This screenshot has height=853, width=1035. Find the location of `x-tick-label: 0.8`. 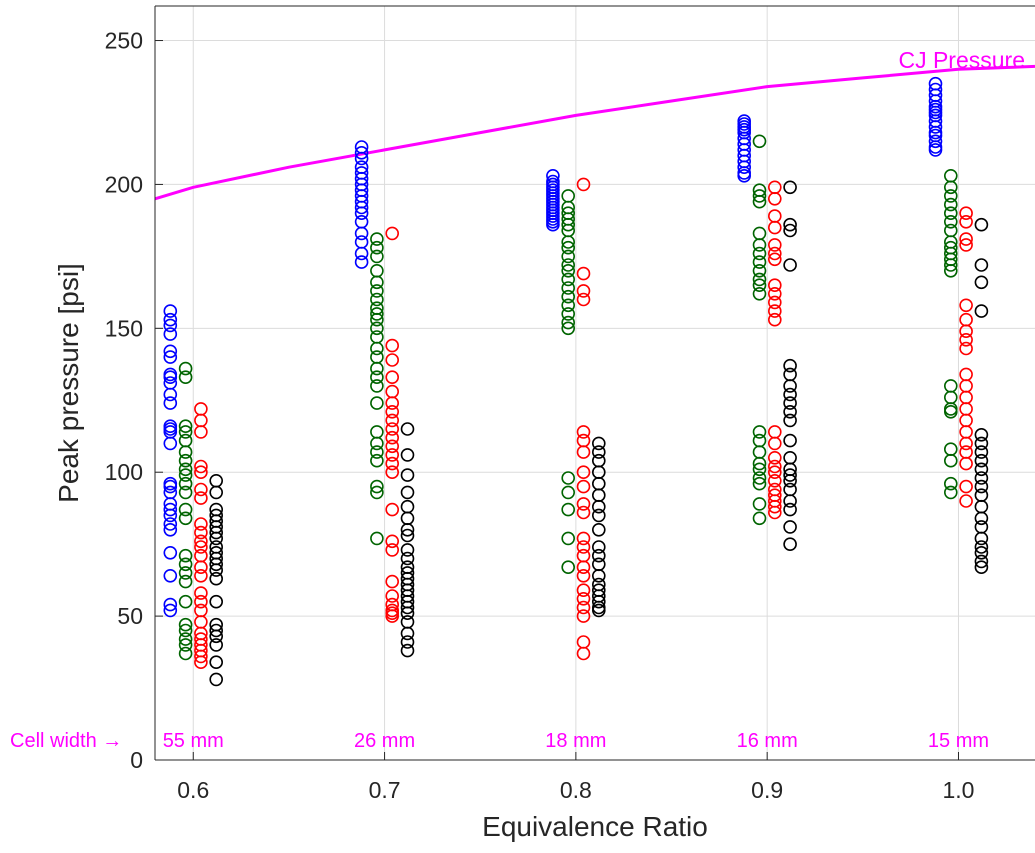

x-tick-label: 0.8 is located at coordinates (576, 790).